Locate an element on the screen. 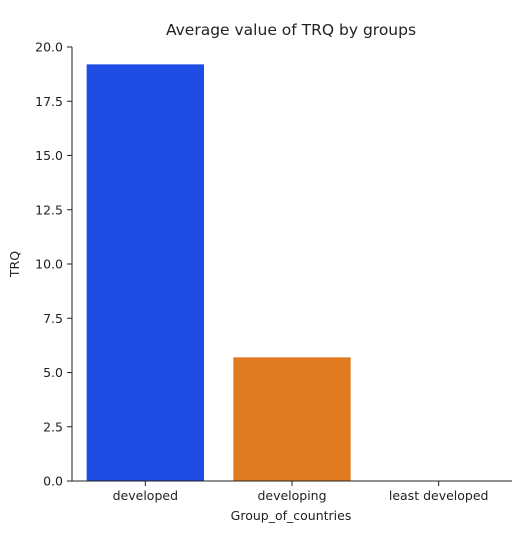 The image size is (522, 555). x-axis-ticks: developed developing least developed is located at coordinates (301, 492).